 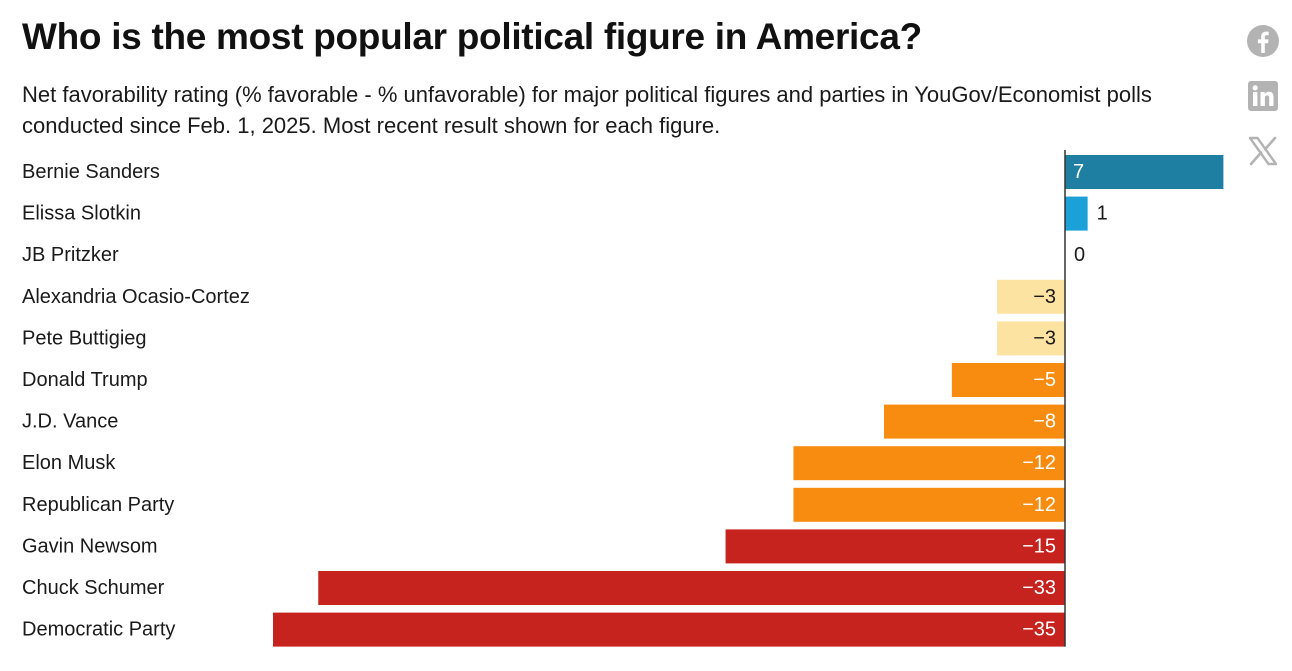 I want to click on category-label: Chuck Schumer, so click(x=93, y=588).